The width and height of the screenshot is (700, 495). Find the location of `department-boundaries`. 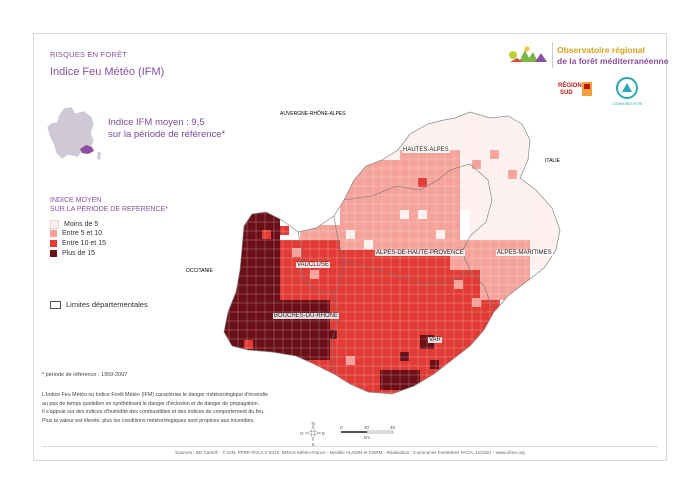

department-boundaries is located at coordinates (396, 269).